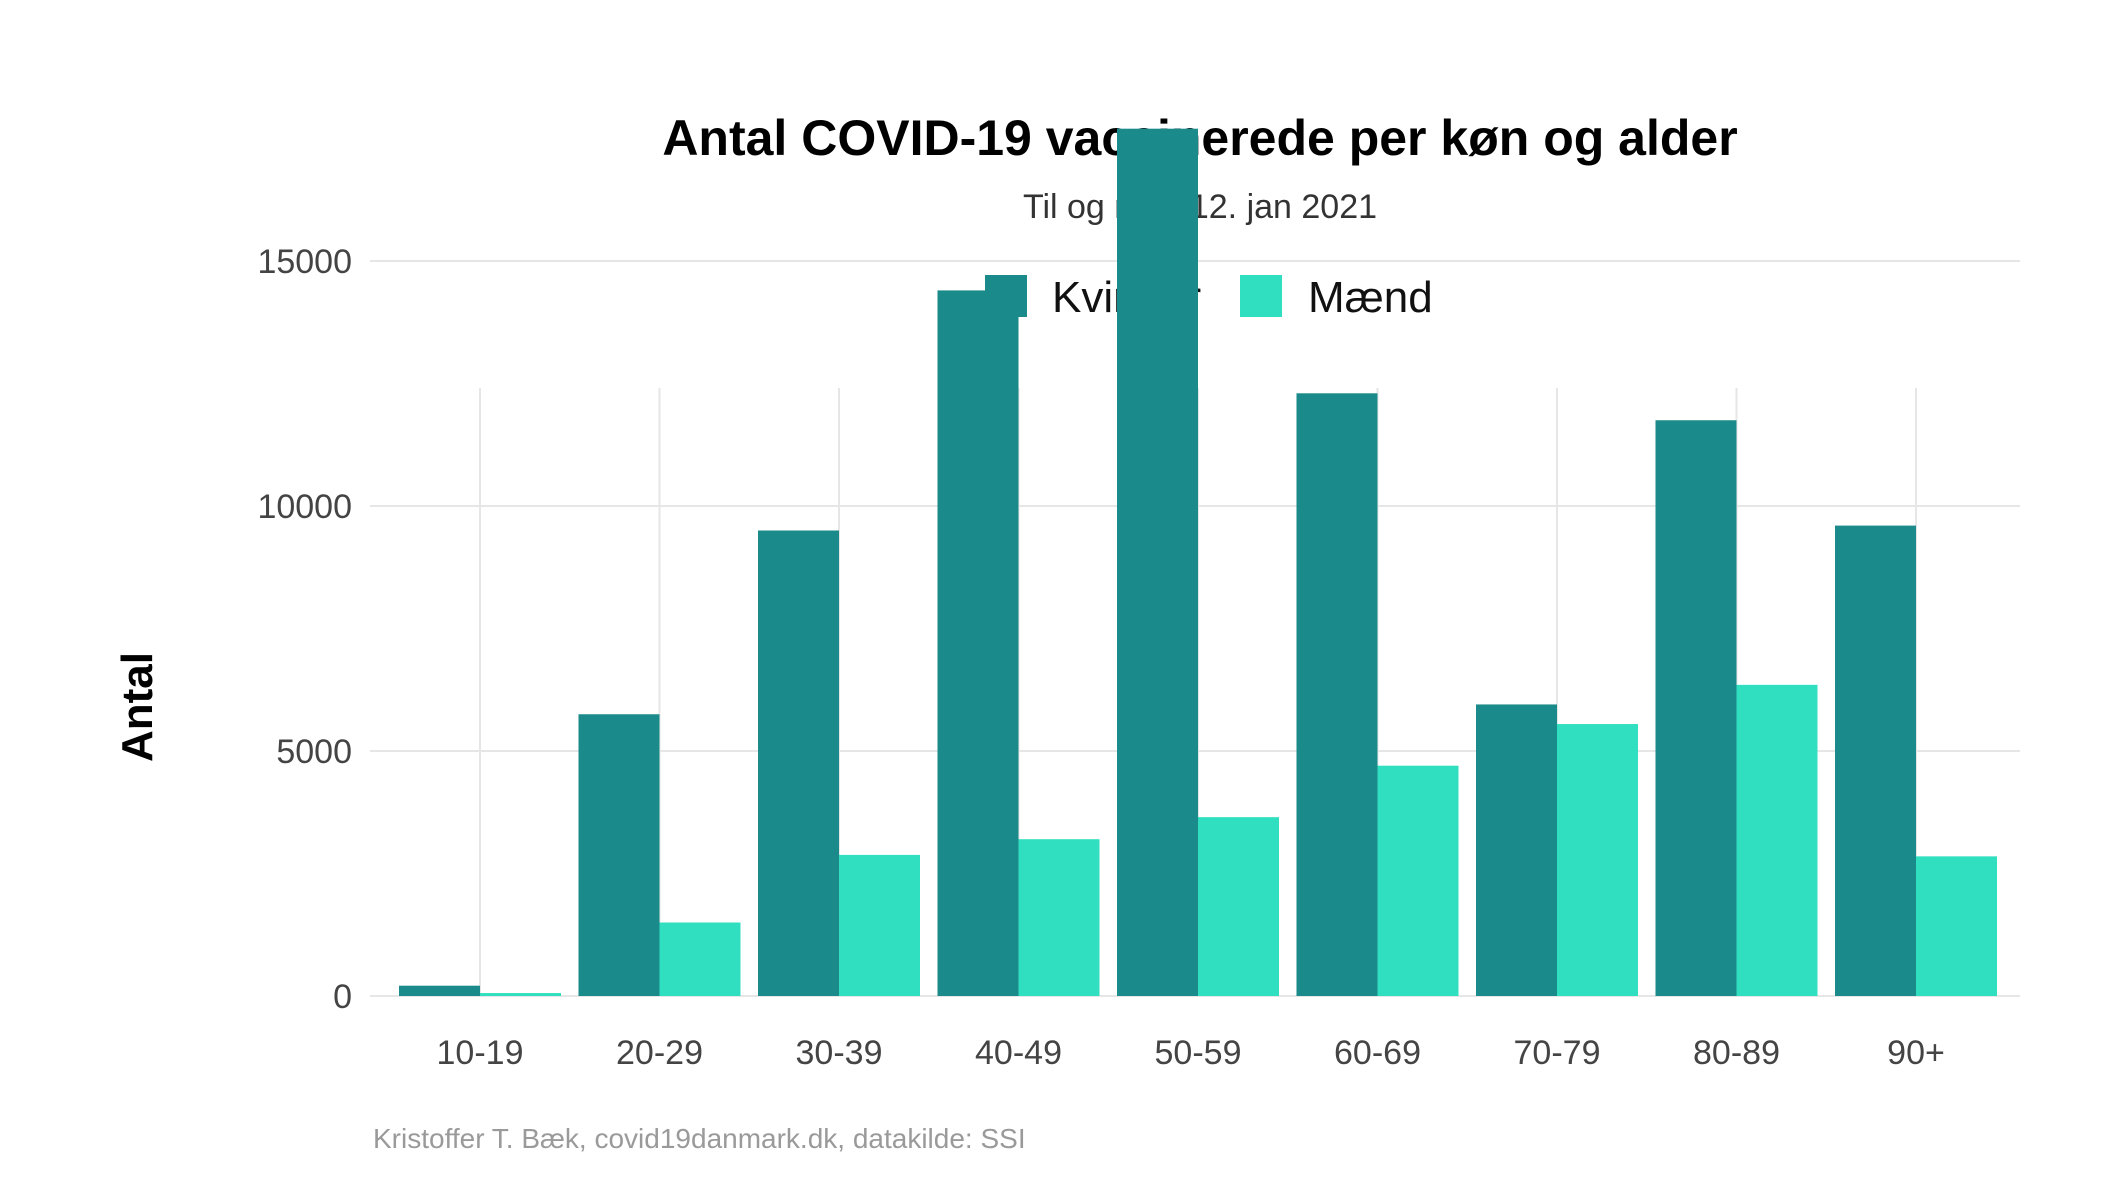 Image resolution: width=2125 pixels, height=1181 pixels. I want to click on x-tick-label: 80-89, so click(1736, 1053).